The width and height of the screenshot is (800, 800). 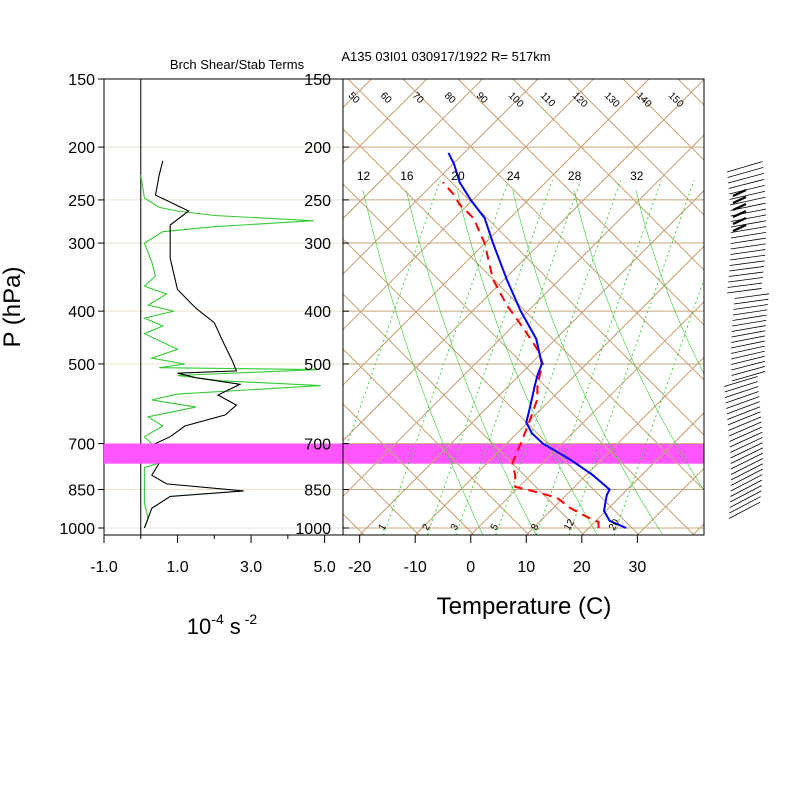 What do you see at coordinates (580, 100) in the screenshot?
I see `theta-label: 120` at bounding box center [580, 100].